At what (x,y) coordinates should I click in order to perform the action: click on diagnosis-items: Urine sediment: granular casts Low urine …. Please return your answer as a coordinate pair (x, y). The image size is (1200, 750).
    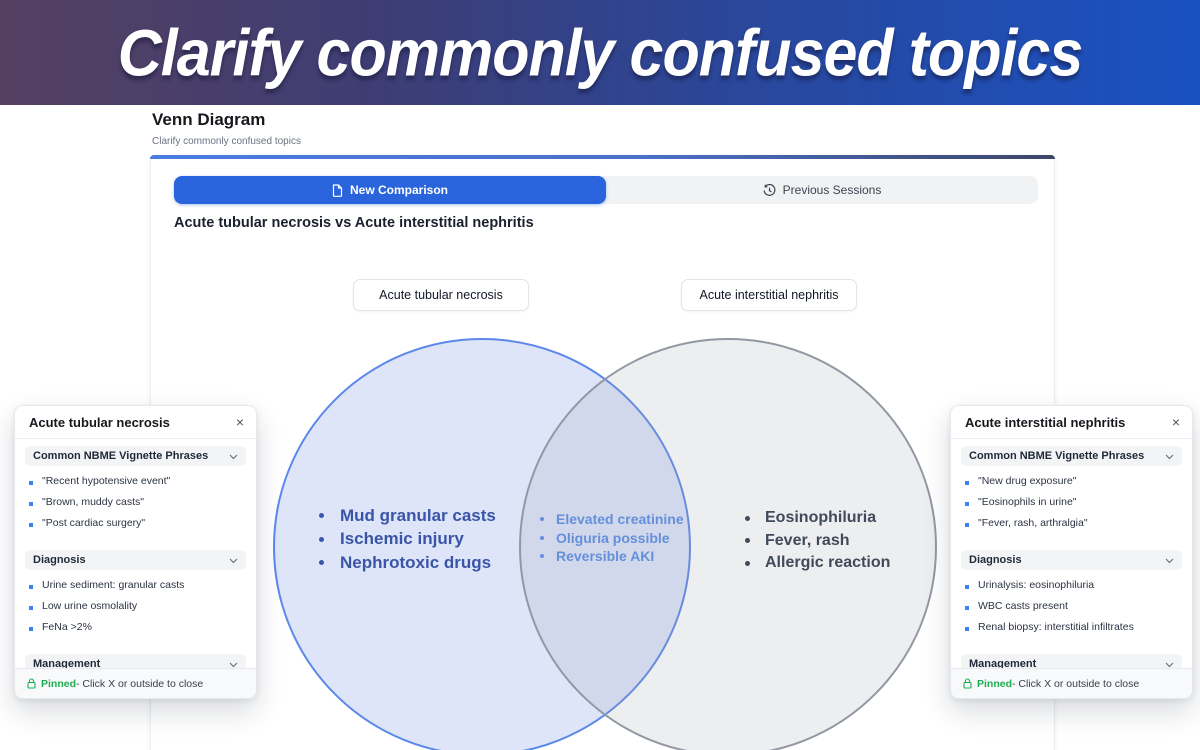
    Looking at the image, I should click on (135, 609).